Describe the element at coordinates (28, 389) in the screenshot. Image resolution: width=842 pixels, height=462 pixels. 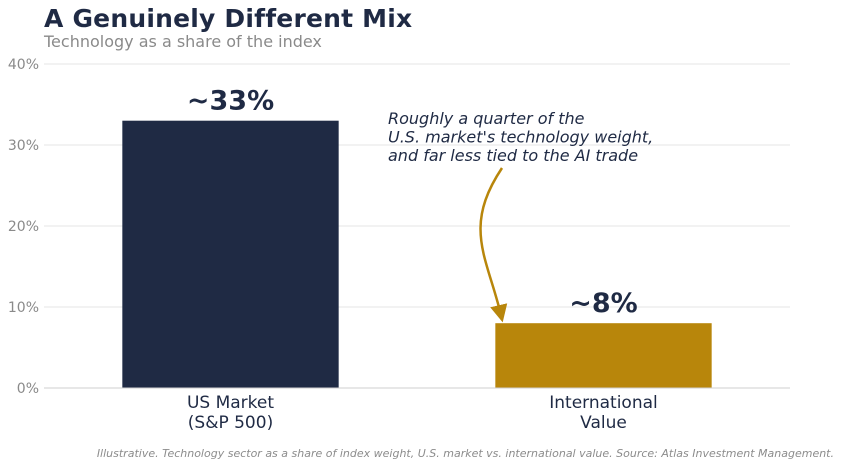
I see `y-tick-label: 0%` at that location.